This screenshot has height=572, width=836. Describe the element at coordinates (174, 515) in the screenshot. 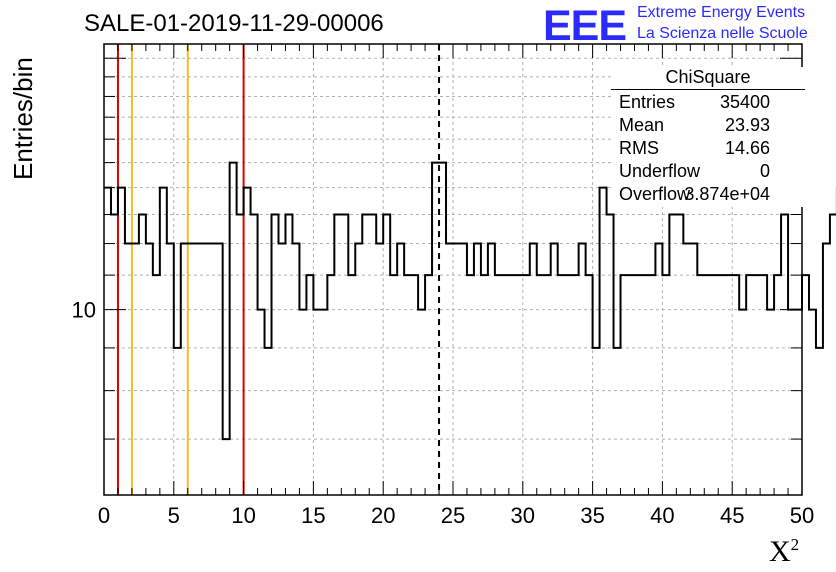

I see `x-tick-label: 5` at that location.